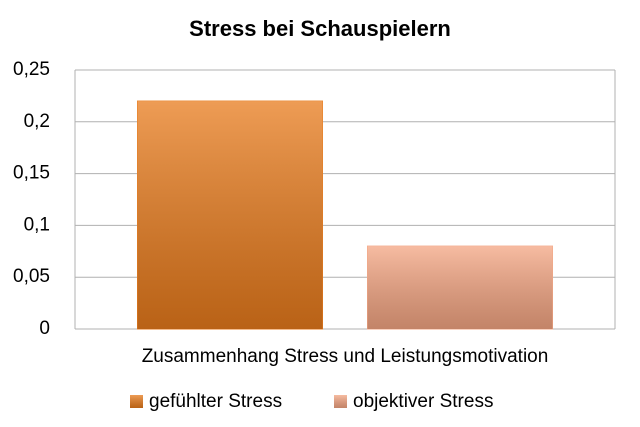 This screenshot has width=640, height=427. Describe the element at coordinates (31, 276) in the screenshot. I see `y-tick-label: 0,05` at that location.